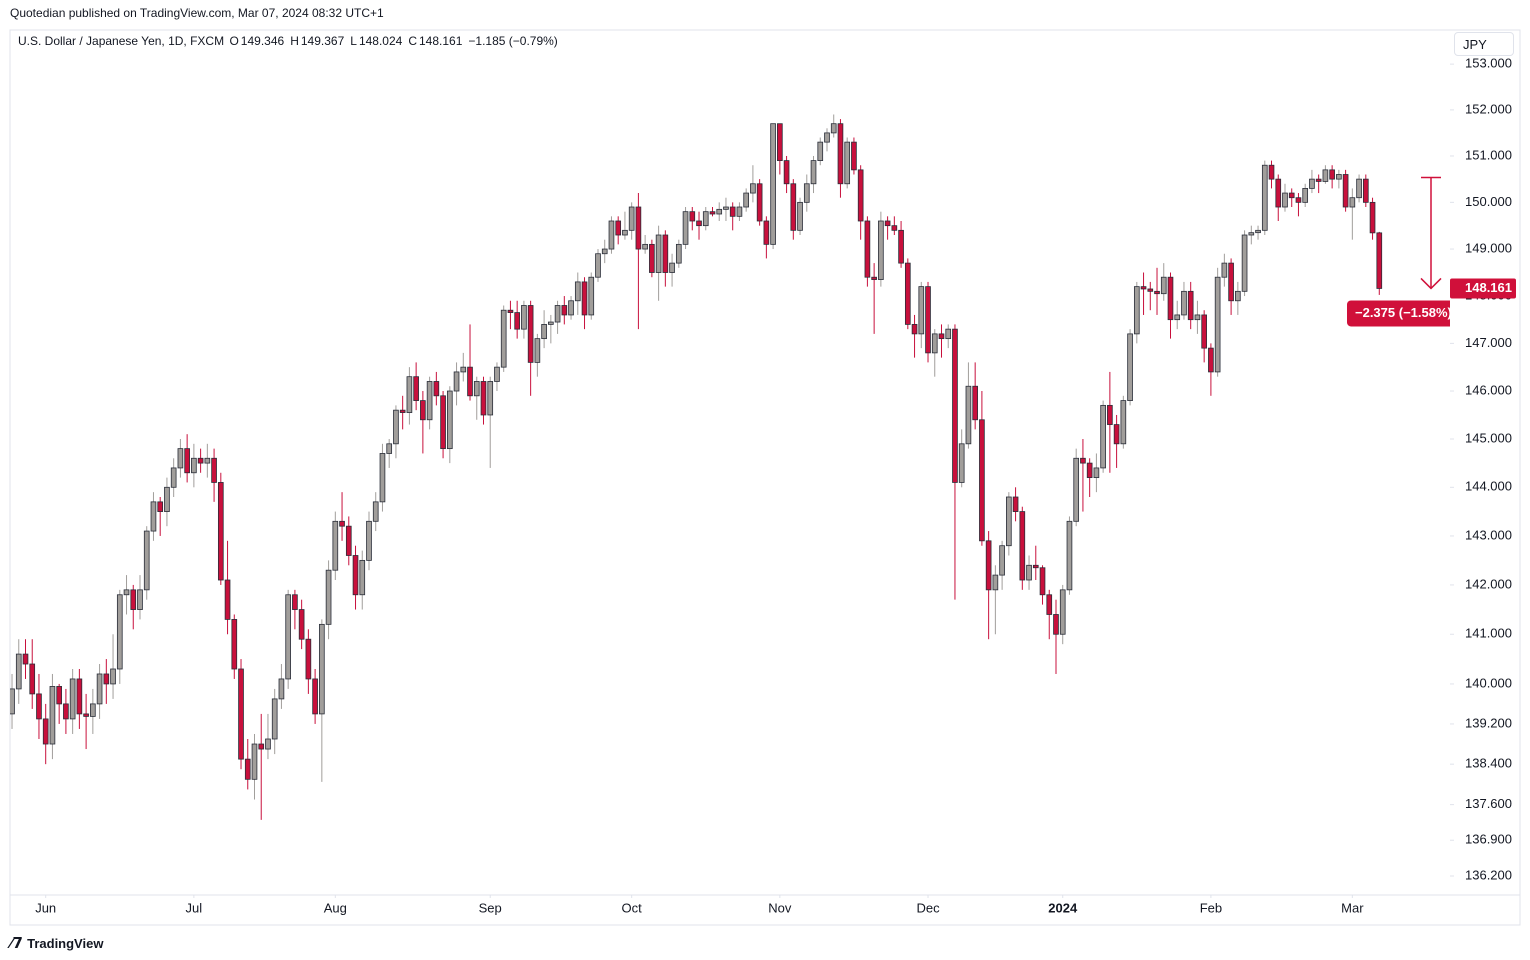  I want to click on y-tick-label: 136.200, so click(1488, 874).